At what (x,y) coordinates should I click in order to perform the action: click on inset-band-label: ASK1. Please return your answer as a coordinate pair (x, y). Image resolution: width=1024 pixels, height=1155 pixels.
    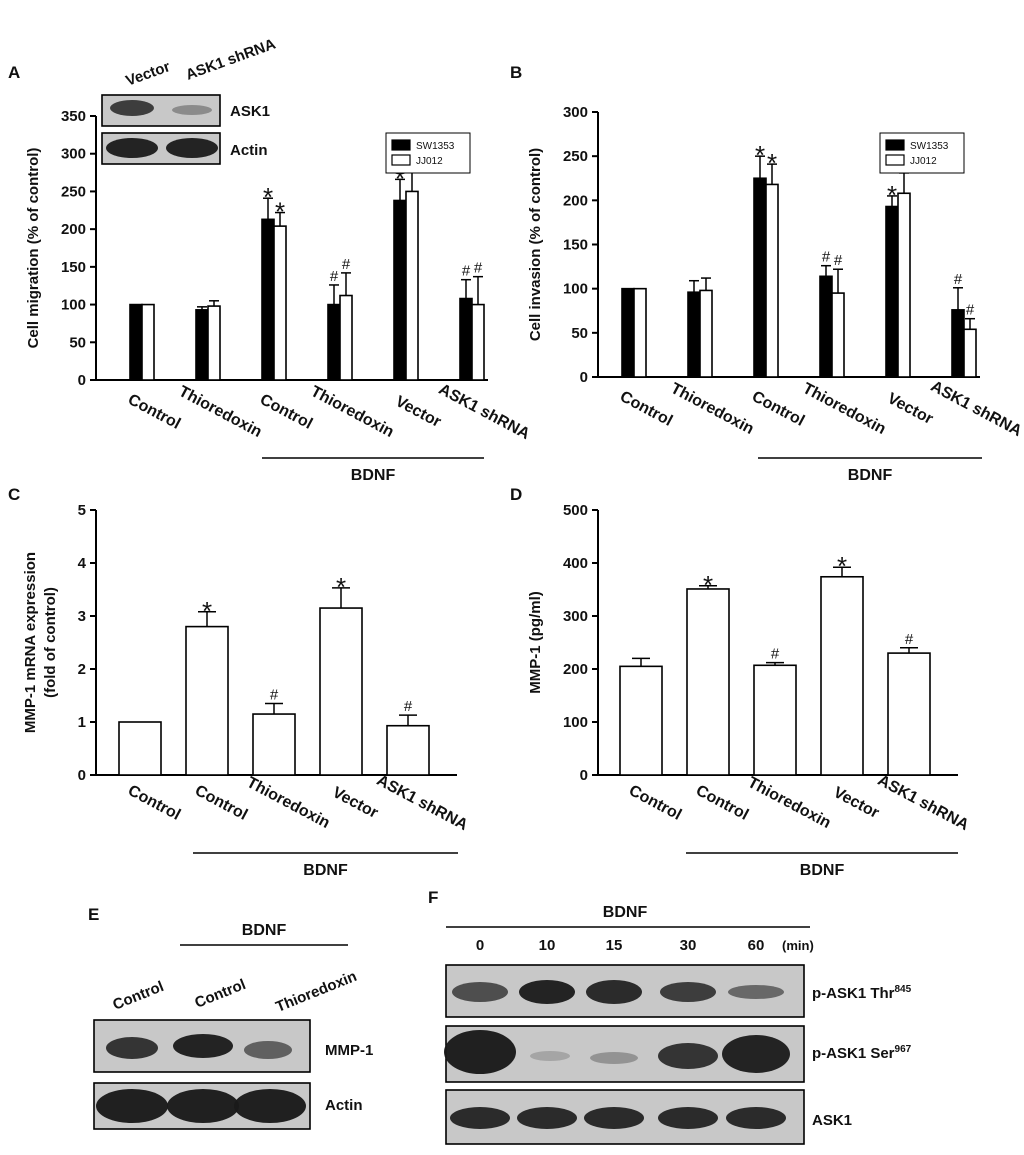
    Looking at the image, I should click on (250, 111).